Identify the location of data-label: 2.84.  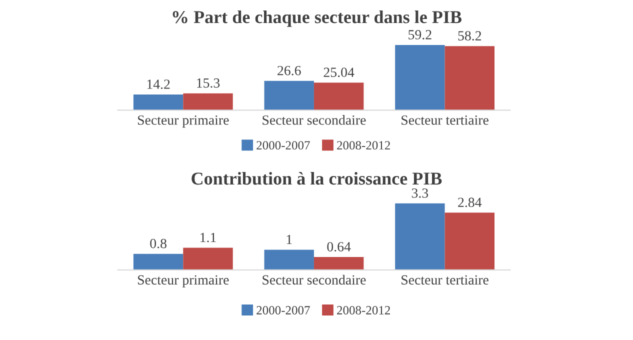
(470, 203).